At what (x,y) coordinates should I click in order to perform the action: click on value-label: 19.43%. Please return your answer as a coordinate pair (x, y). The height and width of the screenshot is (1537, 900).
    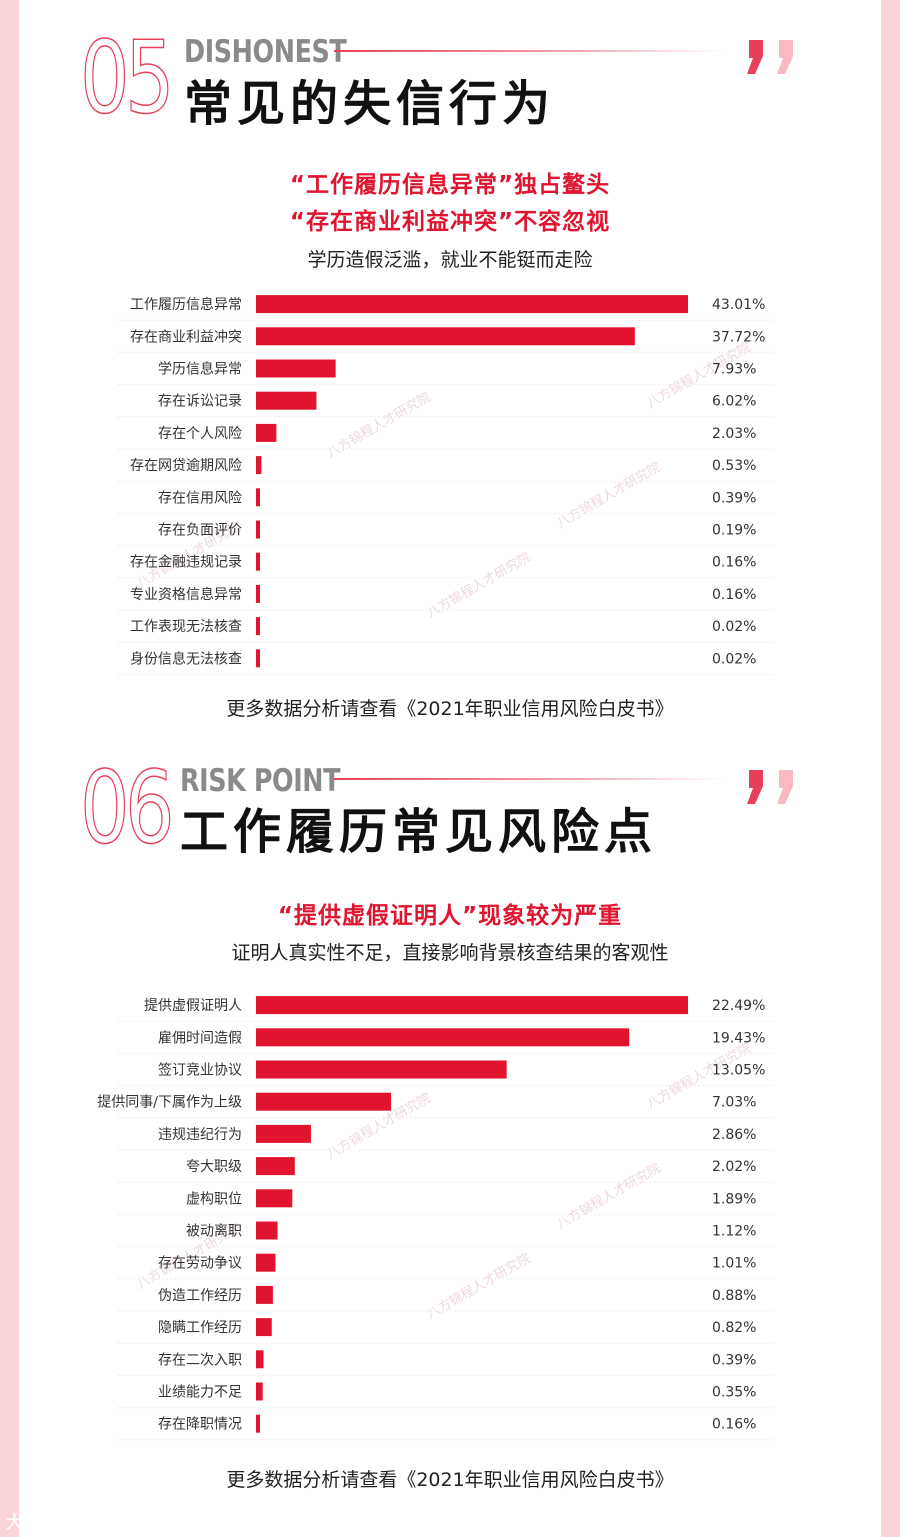
    Looking at the image, I should click on (738, 1038).